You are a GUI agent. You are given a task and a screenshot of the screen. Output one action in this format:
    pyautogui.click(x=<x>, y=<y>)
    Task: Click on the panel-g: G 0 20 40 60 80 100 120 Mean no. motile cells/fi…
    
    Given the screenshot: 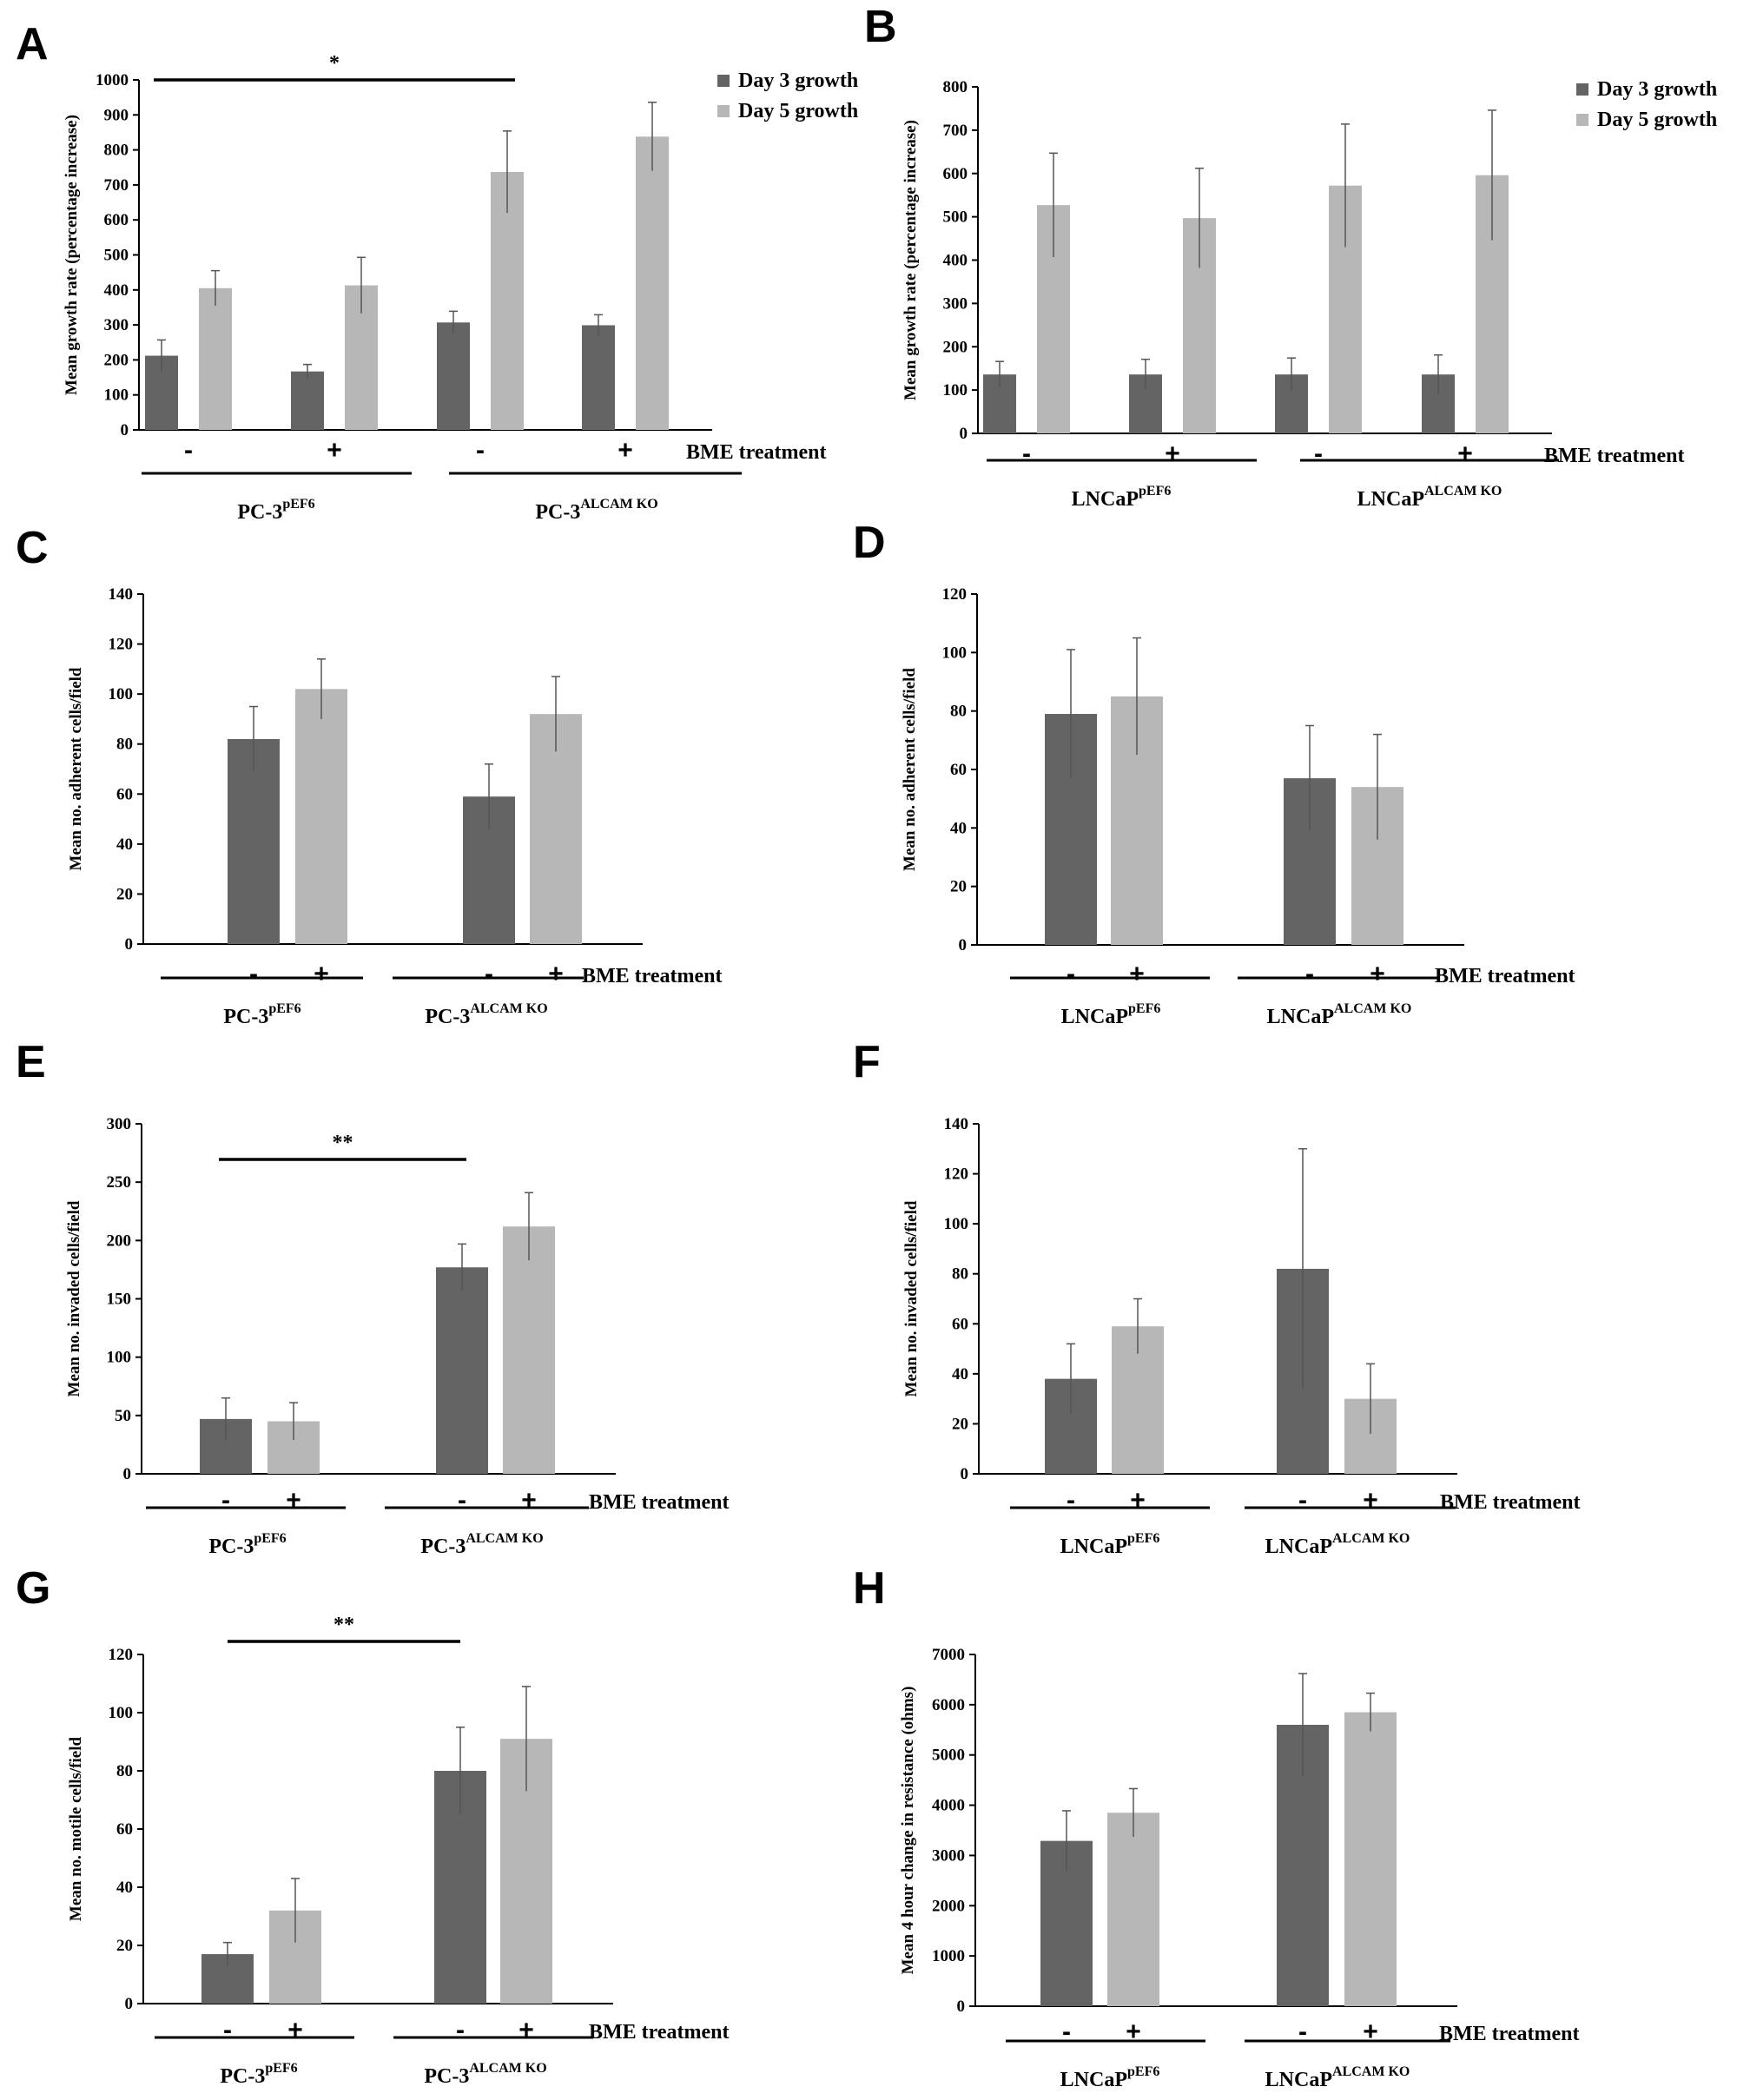 What is the action you would take?
    pyautogui.click(x=373, y=1825)
    